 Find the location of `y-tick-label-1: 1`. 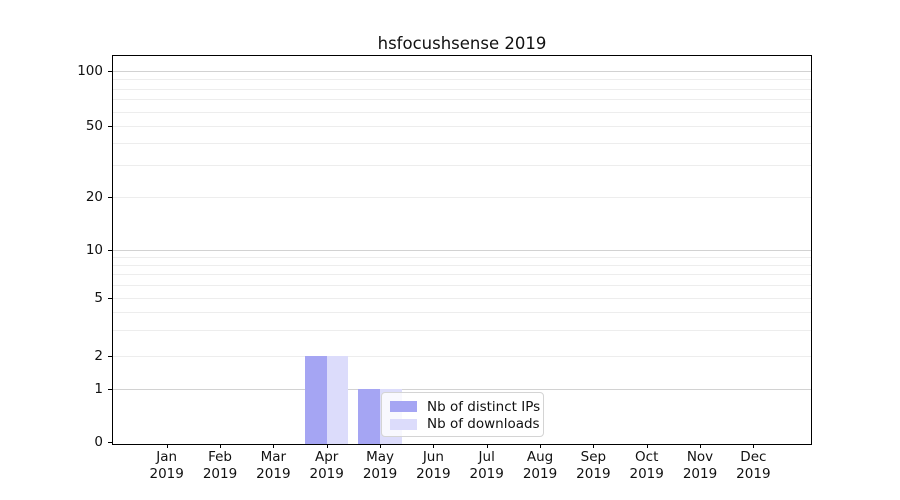

y-tick-label-1: 1 is located at coordinates (98, 388).